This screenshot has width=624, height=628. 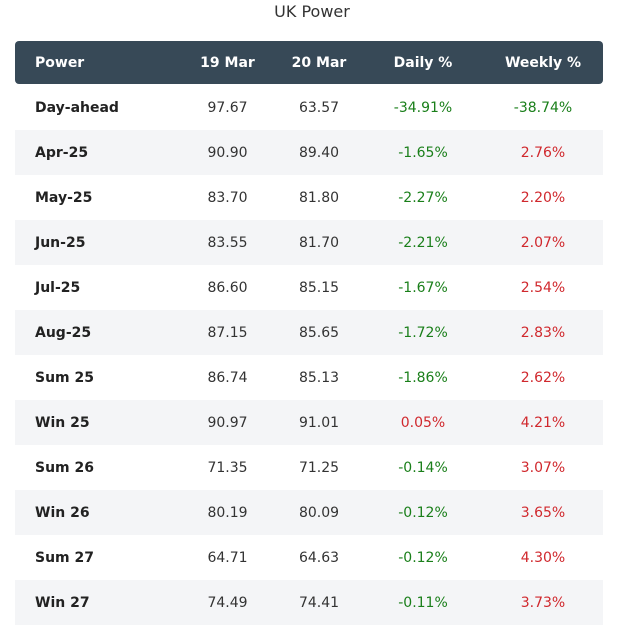 What do you see at coordinates (227, 107) in the screenshot?
I see `cell-19-mar: 97.67` at bounding box center [227, 107].